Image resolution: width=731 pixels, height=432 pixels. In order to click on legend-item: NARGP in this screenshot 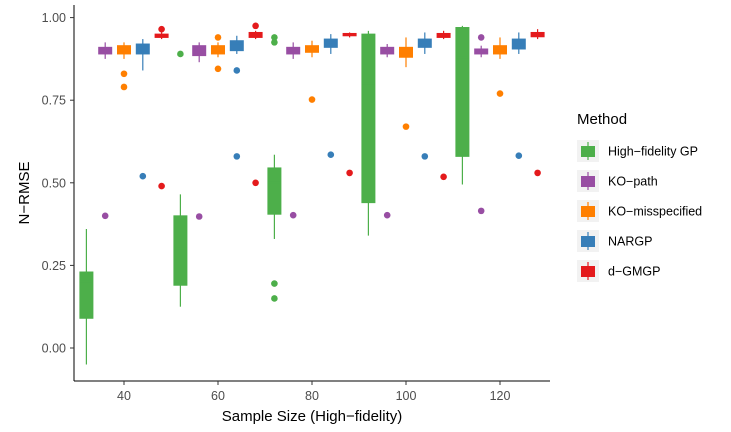, I will do `click(614, 241)`.